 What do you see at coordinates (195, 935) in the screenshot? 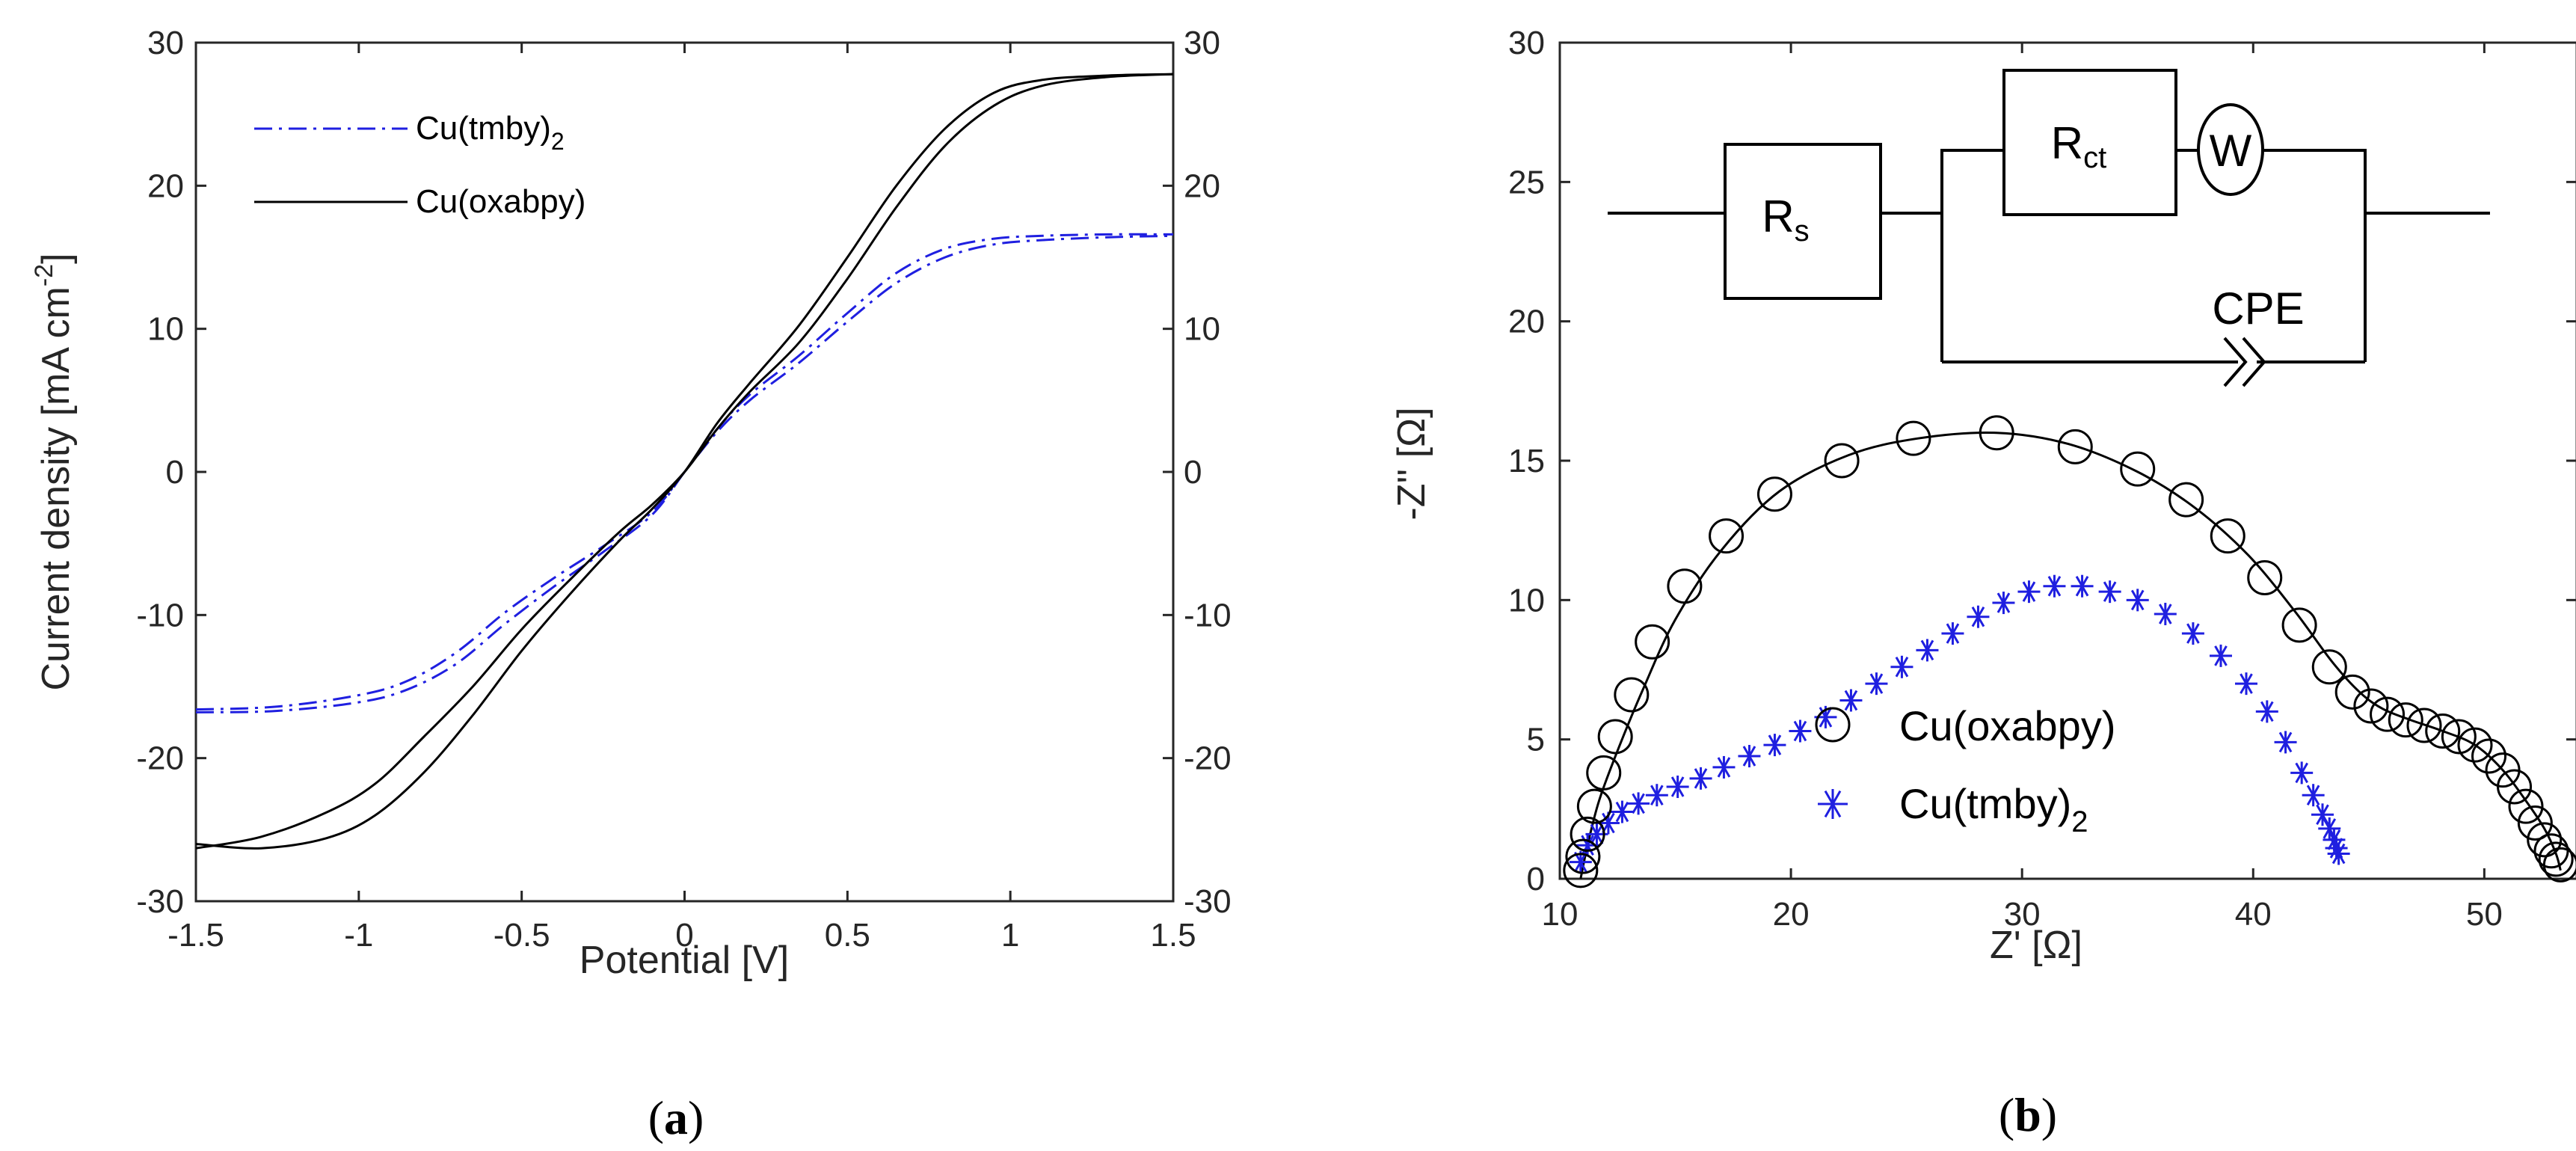
I see `x-tick-label: -1.5` at bounding box center [195, 935].